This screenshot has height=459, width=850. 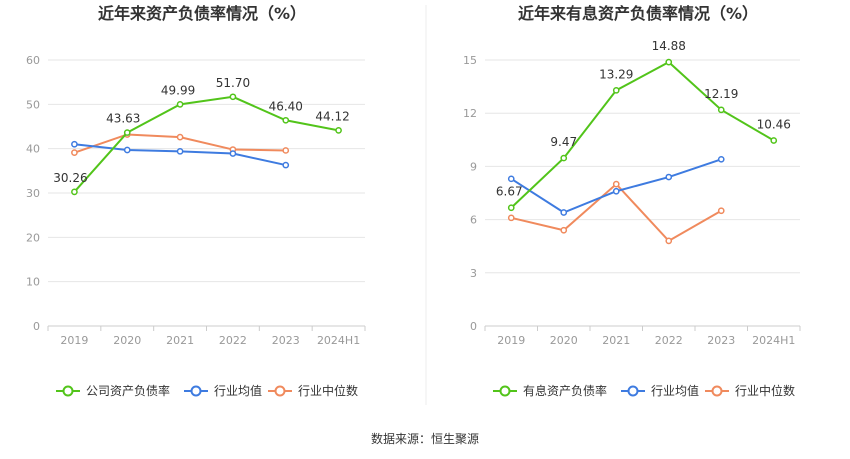 I want to click on data-label: 13.29, so click(x=616, y=74).